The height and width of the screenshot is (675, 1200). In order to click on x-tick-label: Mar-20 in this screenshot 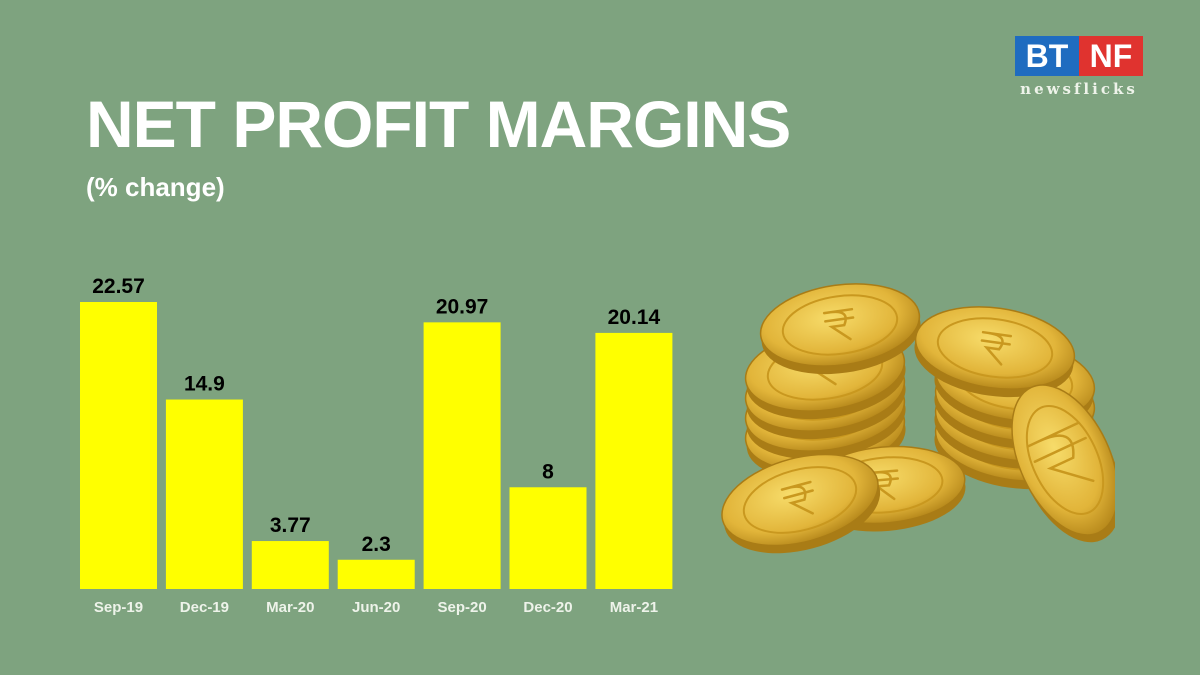, I will do `click(290, 607)`.